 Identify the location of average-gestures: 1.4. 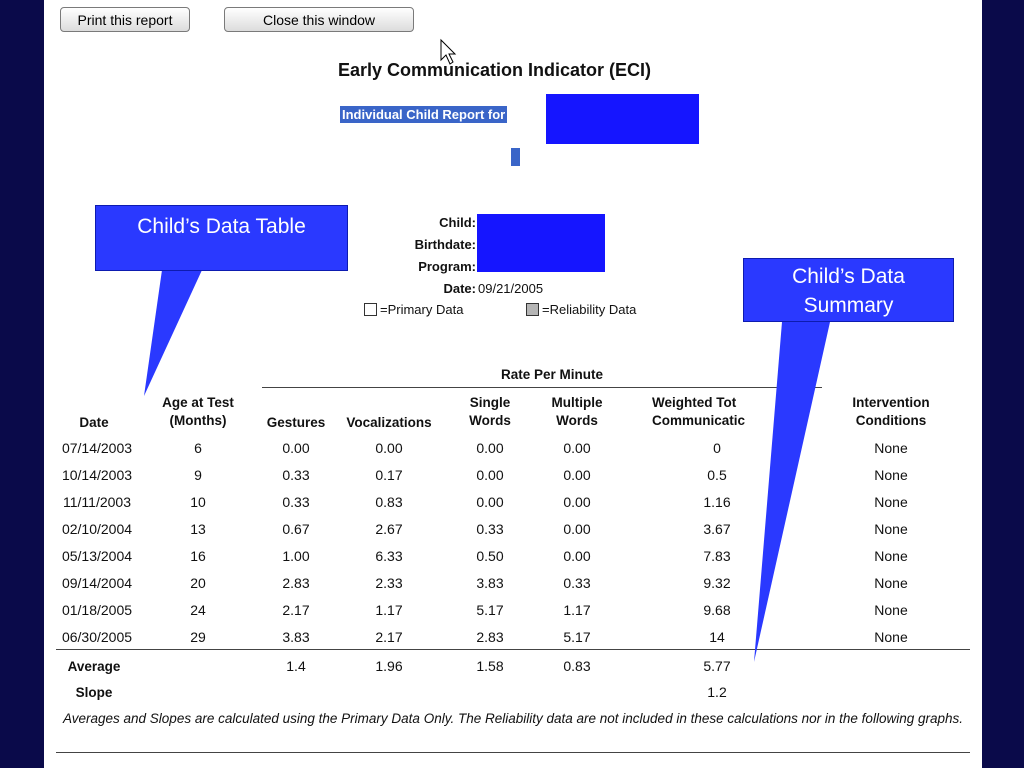
(296, 666).